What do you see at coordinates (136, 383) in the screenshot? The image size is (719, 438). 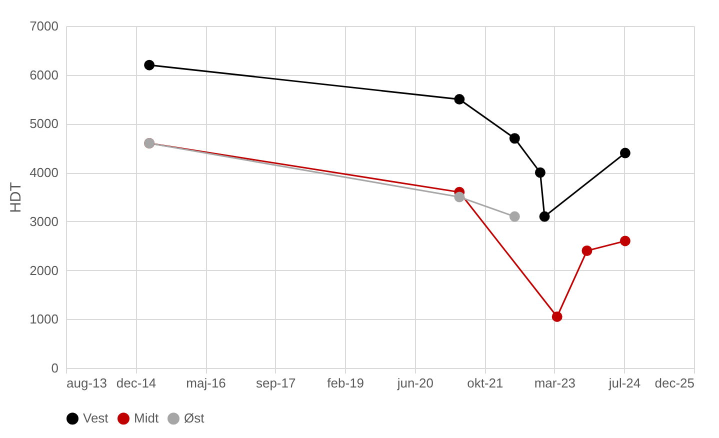 I see `x-tick-label: dec-14` at bounding box center [136, 383].